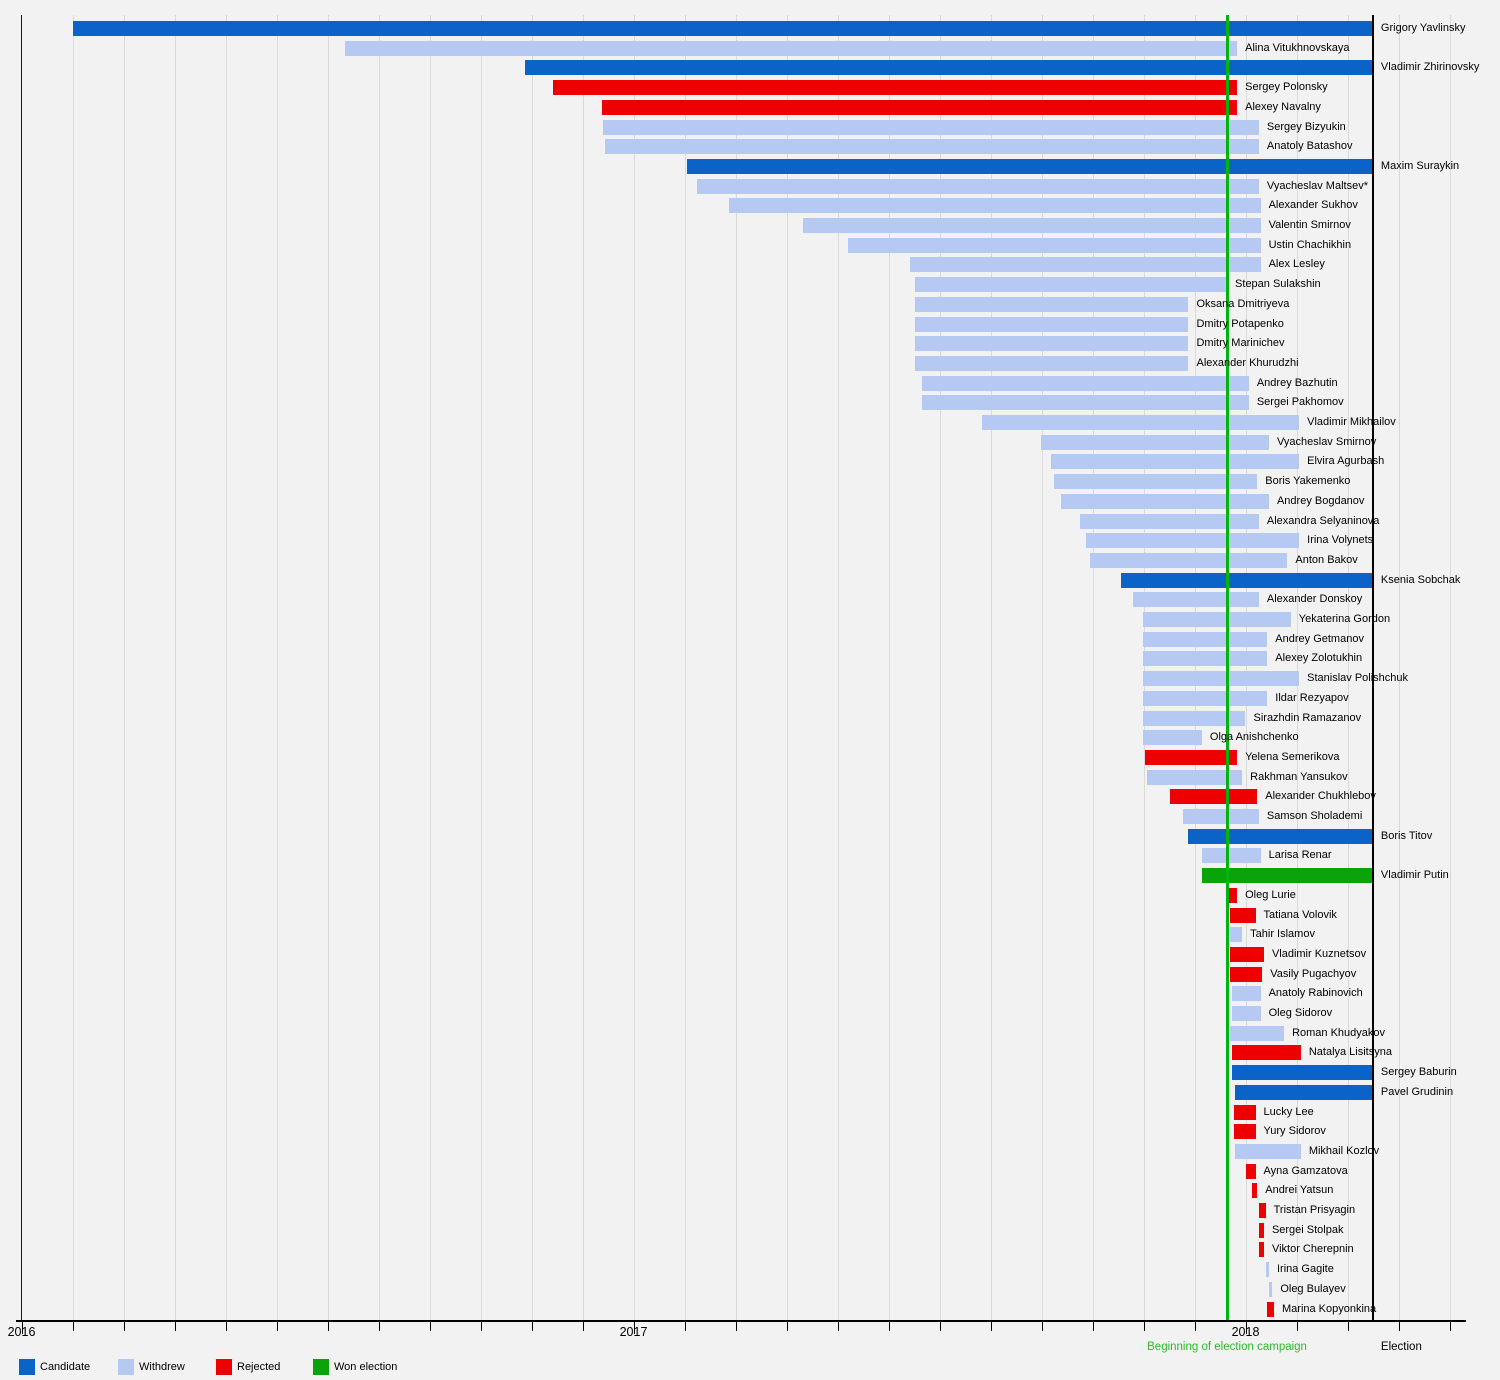  I want to click on bar-label: Alina Vitukhnovskaya, so click(1297, 47).